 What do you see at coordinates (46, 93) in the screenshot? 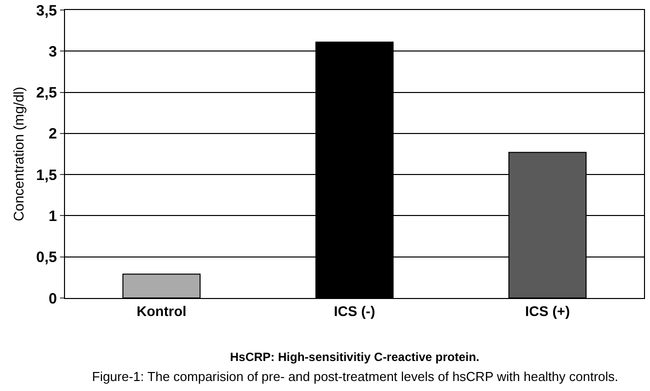
I see `y-tick-label: 2,5` at bounding box center [46, 93].